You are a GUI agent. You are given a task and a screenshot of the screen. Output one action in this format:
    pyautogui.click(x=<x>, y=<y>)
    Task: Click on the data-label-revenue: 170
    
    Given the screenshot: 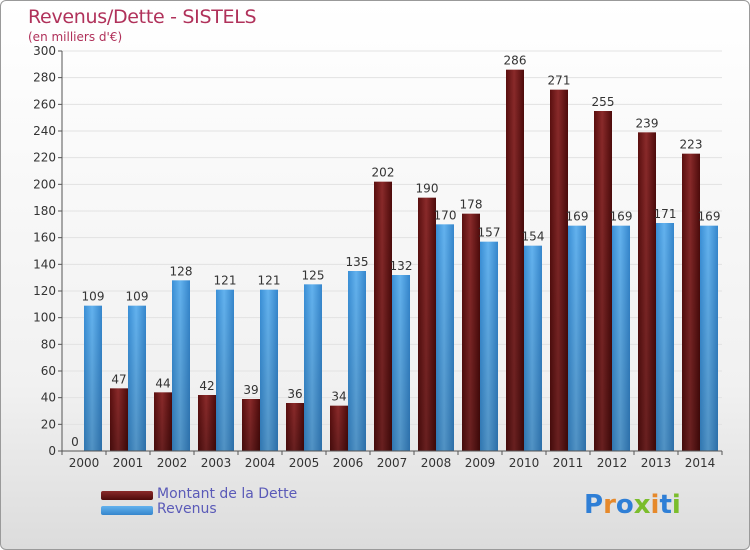 What is the action you would take?
    pyautogui.click(x=445, y=215)
    